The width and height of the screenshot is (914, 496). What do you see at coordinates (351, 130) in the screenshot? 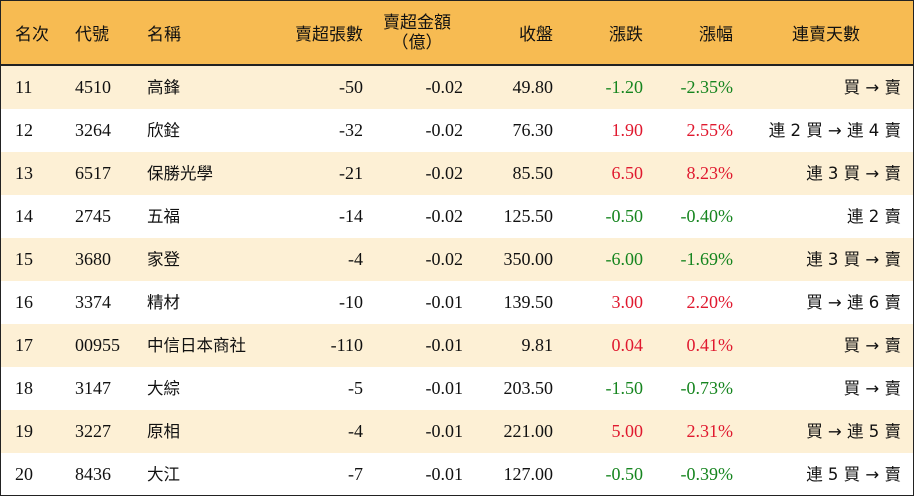
I see `net-sell-lots-cell: -32` at bounding box center [351, 130].